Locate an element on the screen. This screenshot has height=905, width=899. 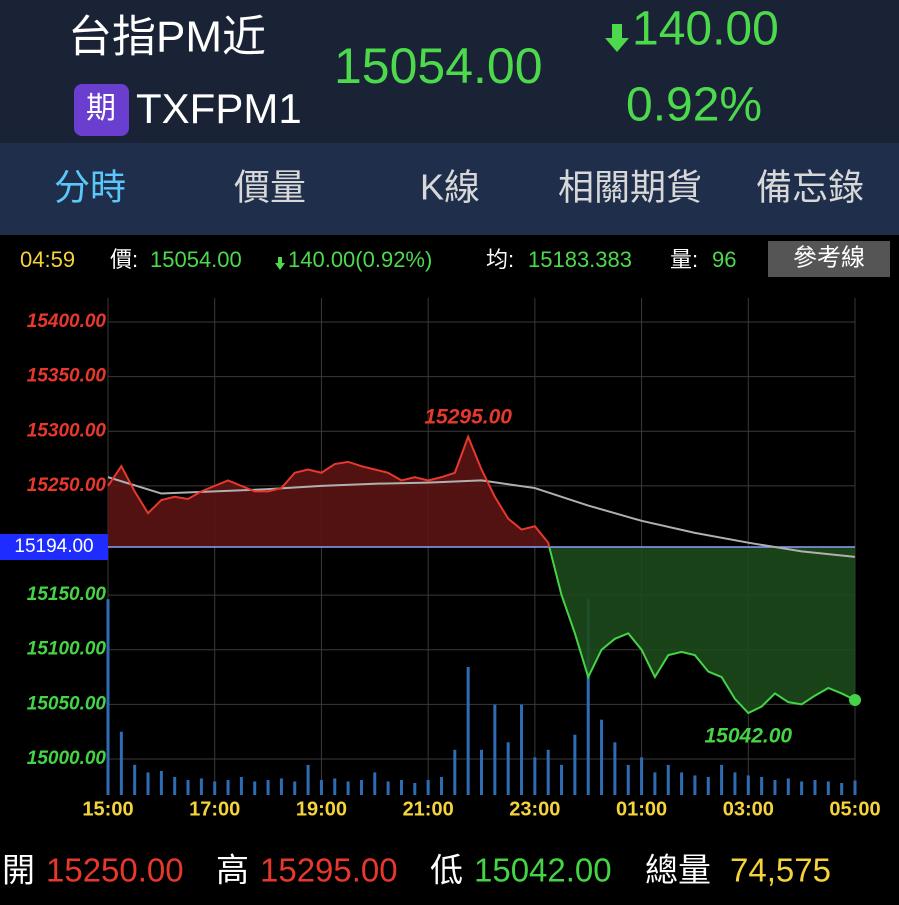
tab: 價量 is located at coordinates (270, 187).